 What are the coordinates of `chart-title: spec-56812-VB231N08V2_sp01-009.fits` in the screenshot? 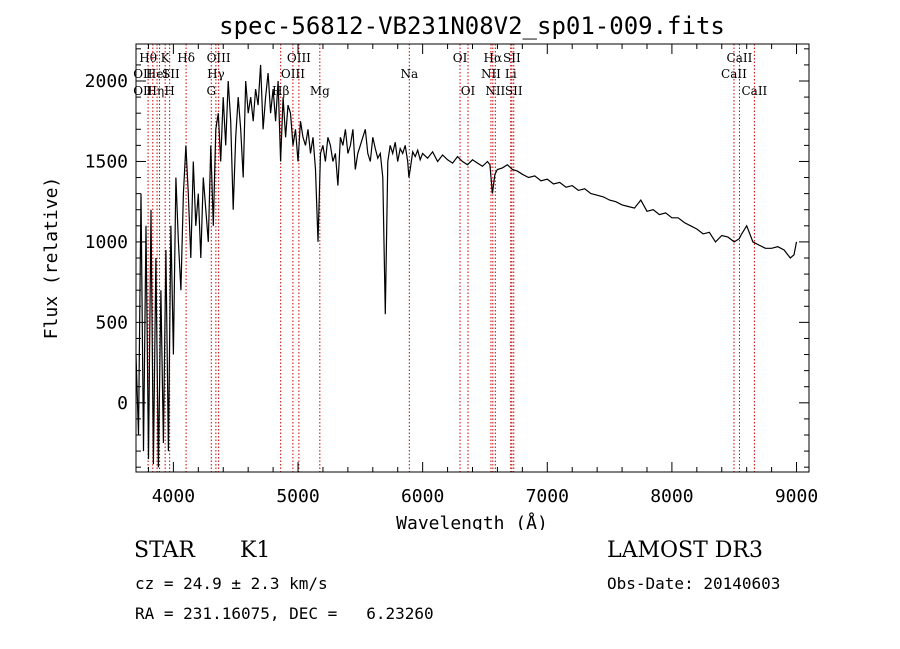 It's located at (472, 26).